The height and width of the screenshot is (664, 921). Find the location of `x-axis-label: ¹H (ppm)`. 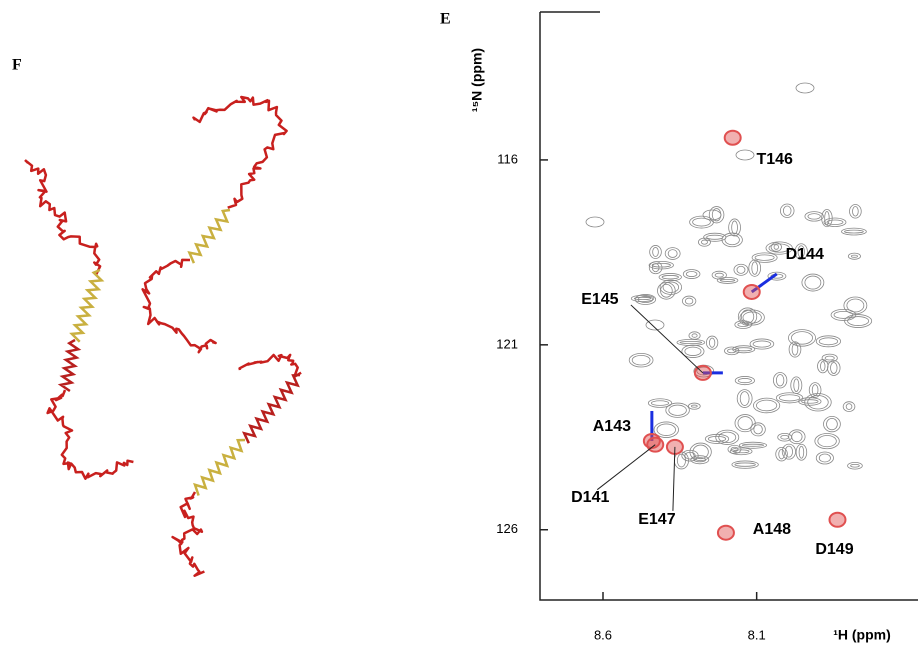

x-axis-label: ¹H (ppm) is located at coordinates (862, 635).